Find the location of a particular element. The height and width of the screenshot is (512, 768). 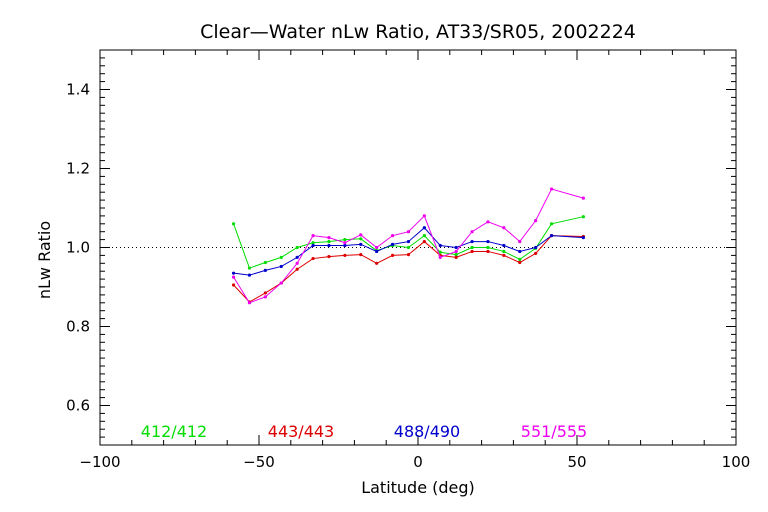

y-tick-label: 1.0 is located at coordinates (78, 248).